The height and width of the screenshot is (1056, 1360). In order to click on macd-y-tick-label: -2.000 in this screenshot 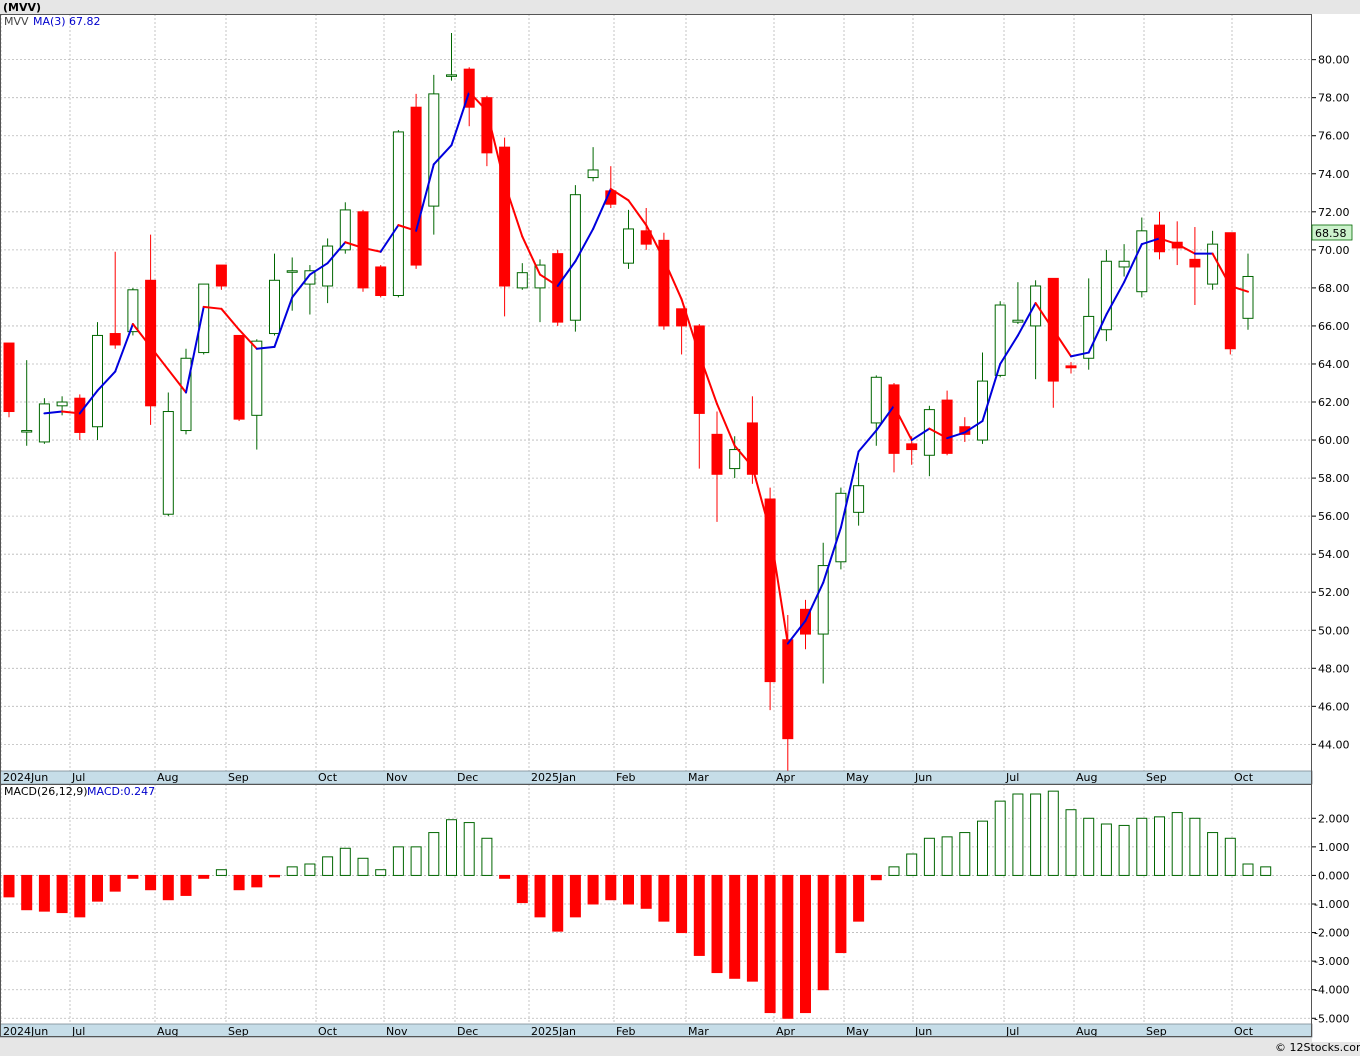, I will do `click(1331, 933)`.